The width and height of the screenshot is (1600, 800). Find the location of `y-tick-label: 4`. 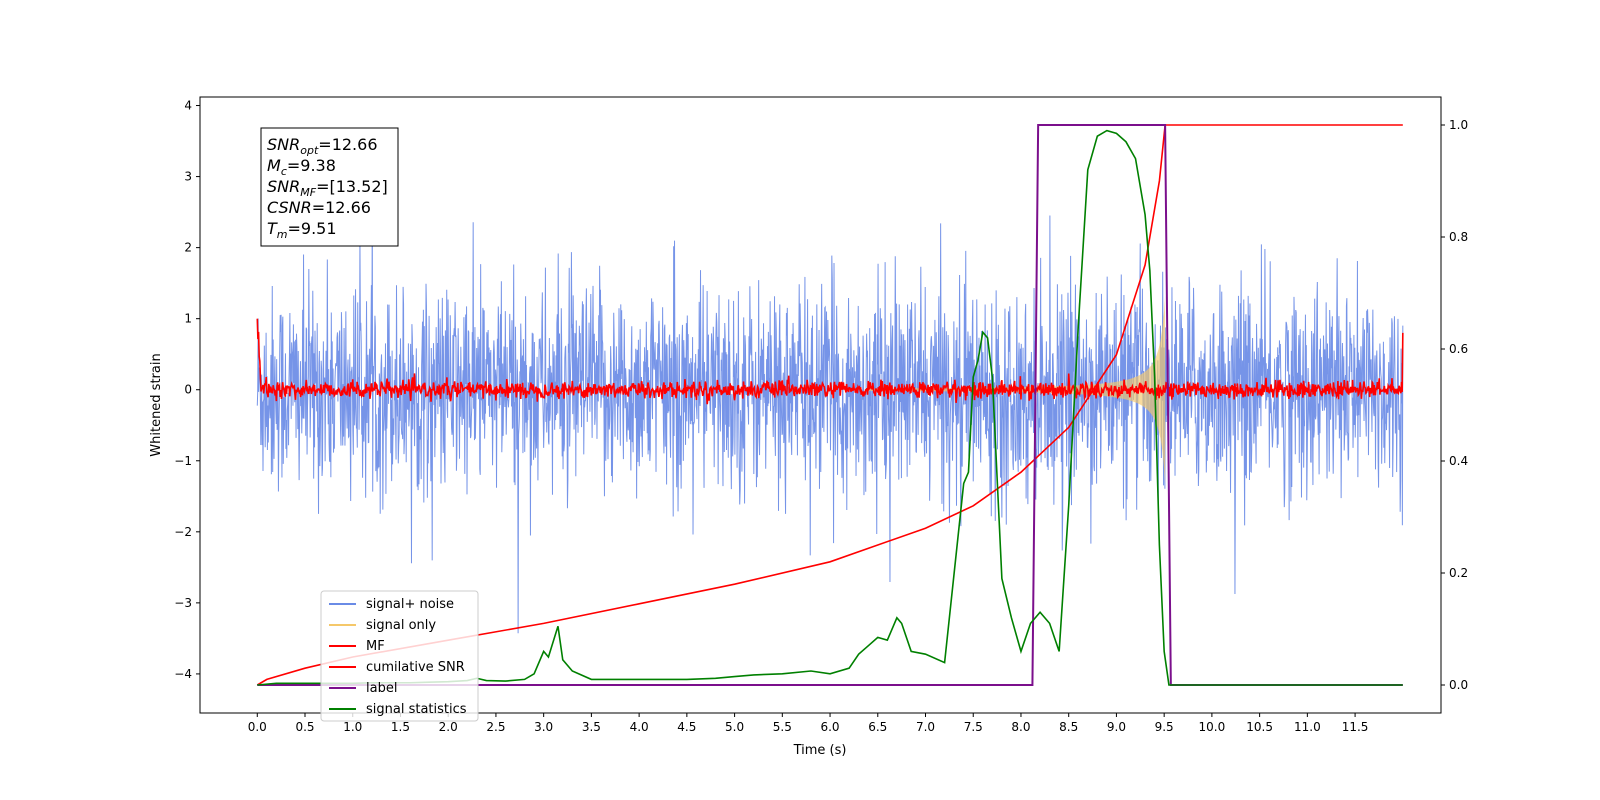

y-tick-label: 4 is located at coordinates (188, 106).